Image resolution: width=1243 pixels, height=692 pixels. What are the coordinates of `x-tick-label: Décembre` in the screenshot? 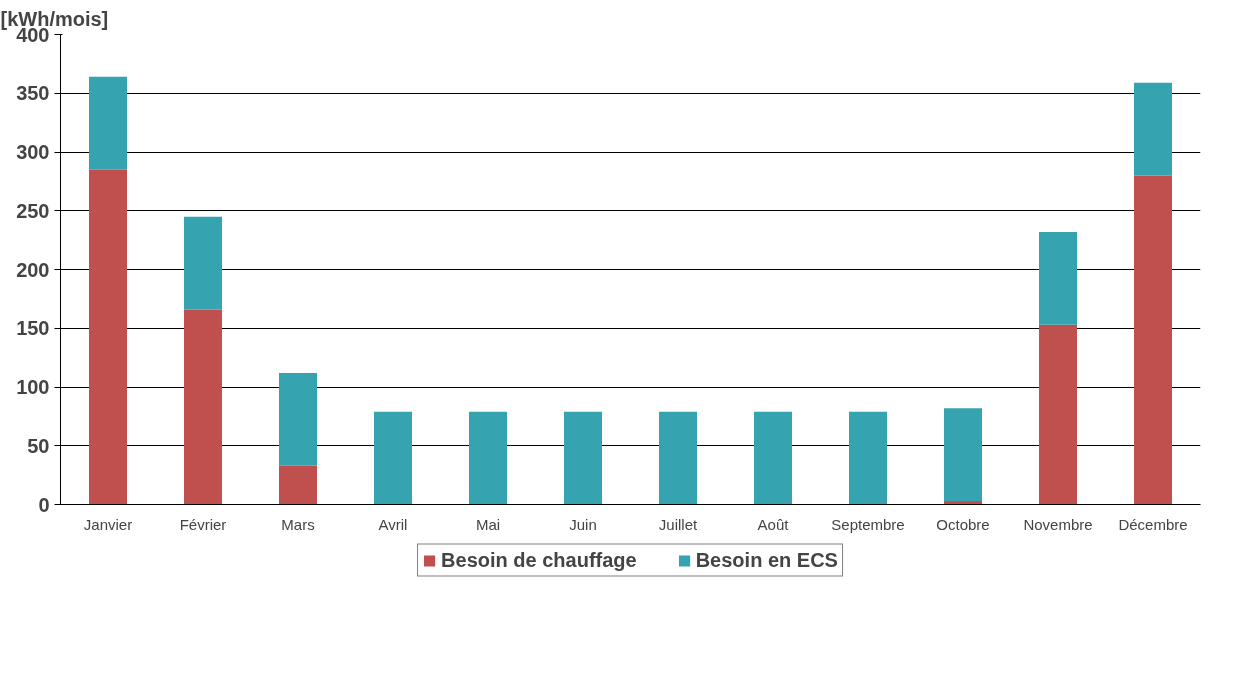 It's located at (1153, 524).